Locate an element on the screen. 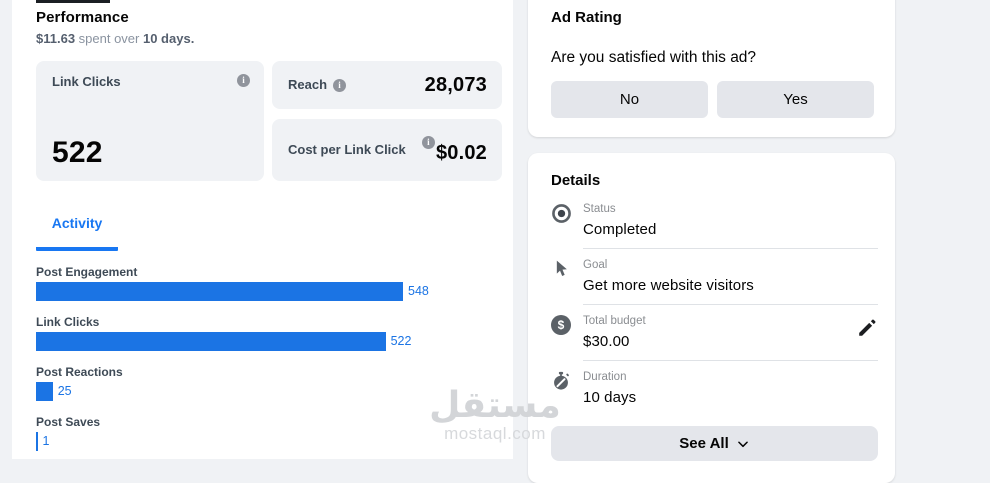  status-icon is located at coordinates (562, 230).